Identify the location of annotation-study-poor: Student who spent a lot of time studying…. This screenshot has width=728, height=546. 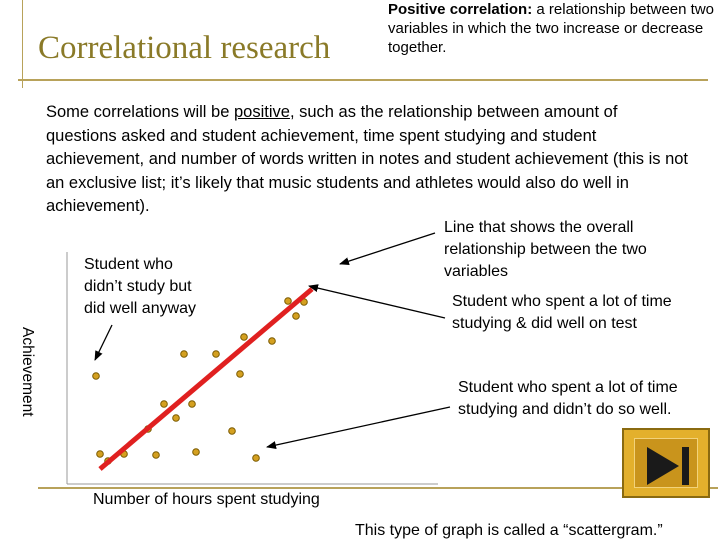
(568, 398).